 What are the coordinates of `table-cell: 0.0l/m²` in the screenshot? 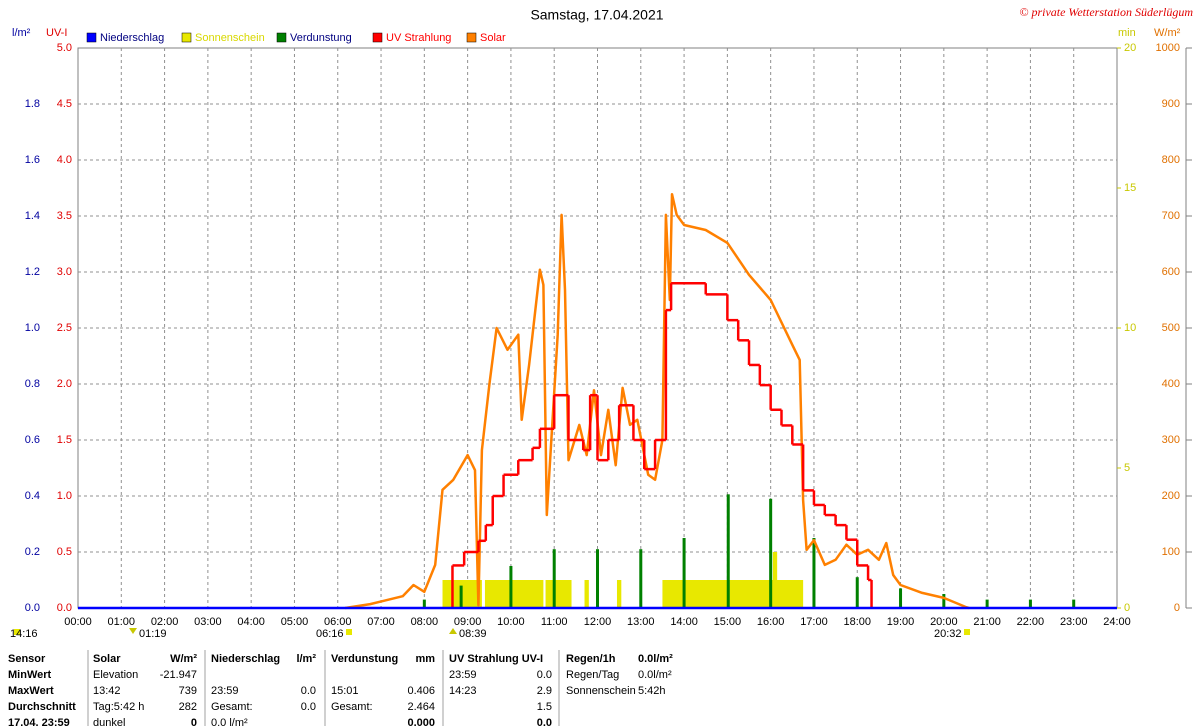 It's located at (655, 675).